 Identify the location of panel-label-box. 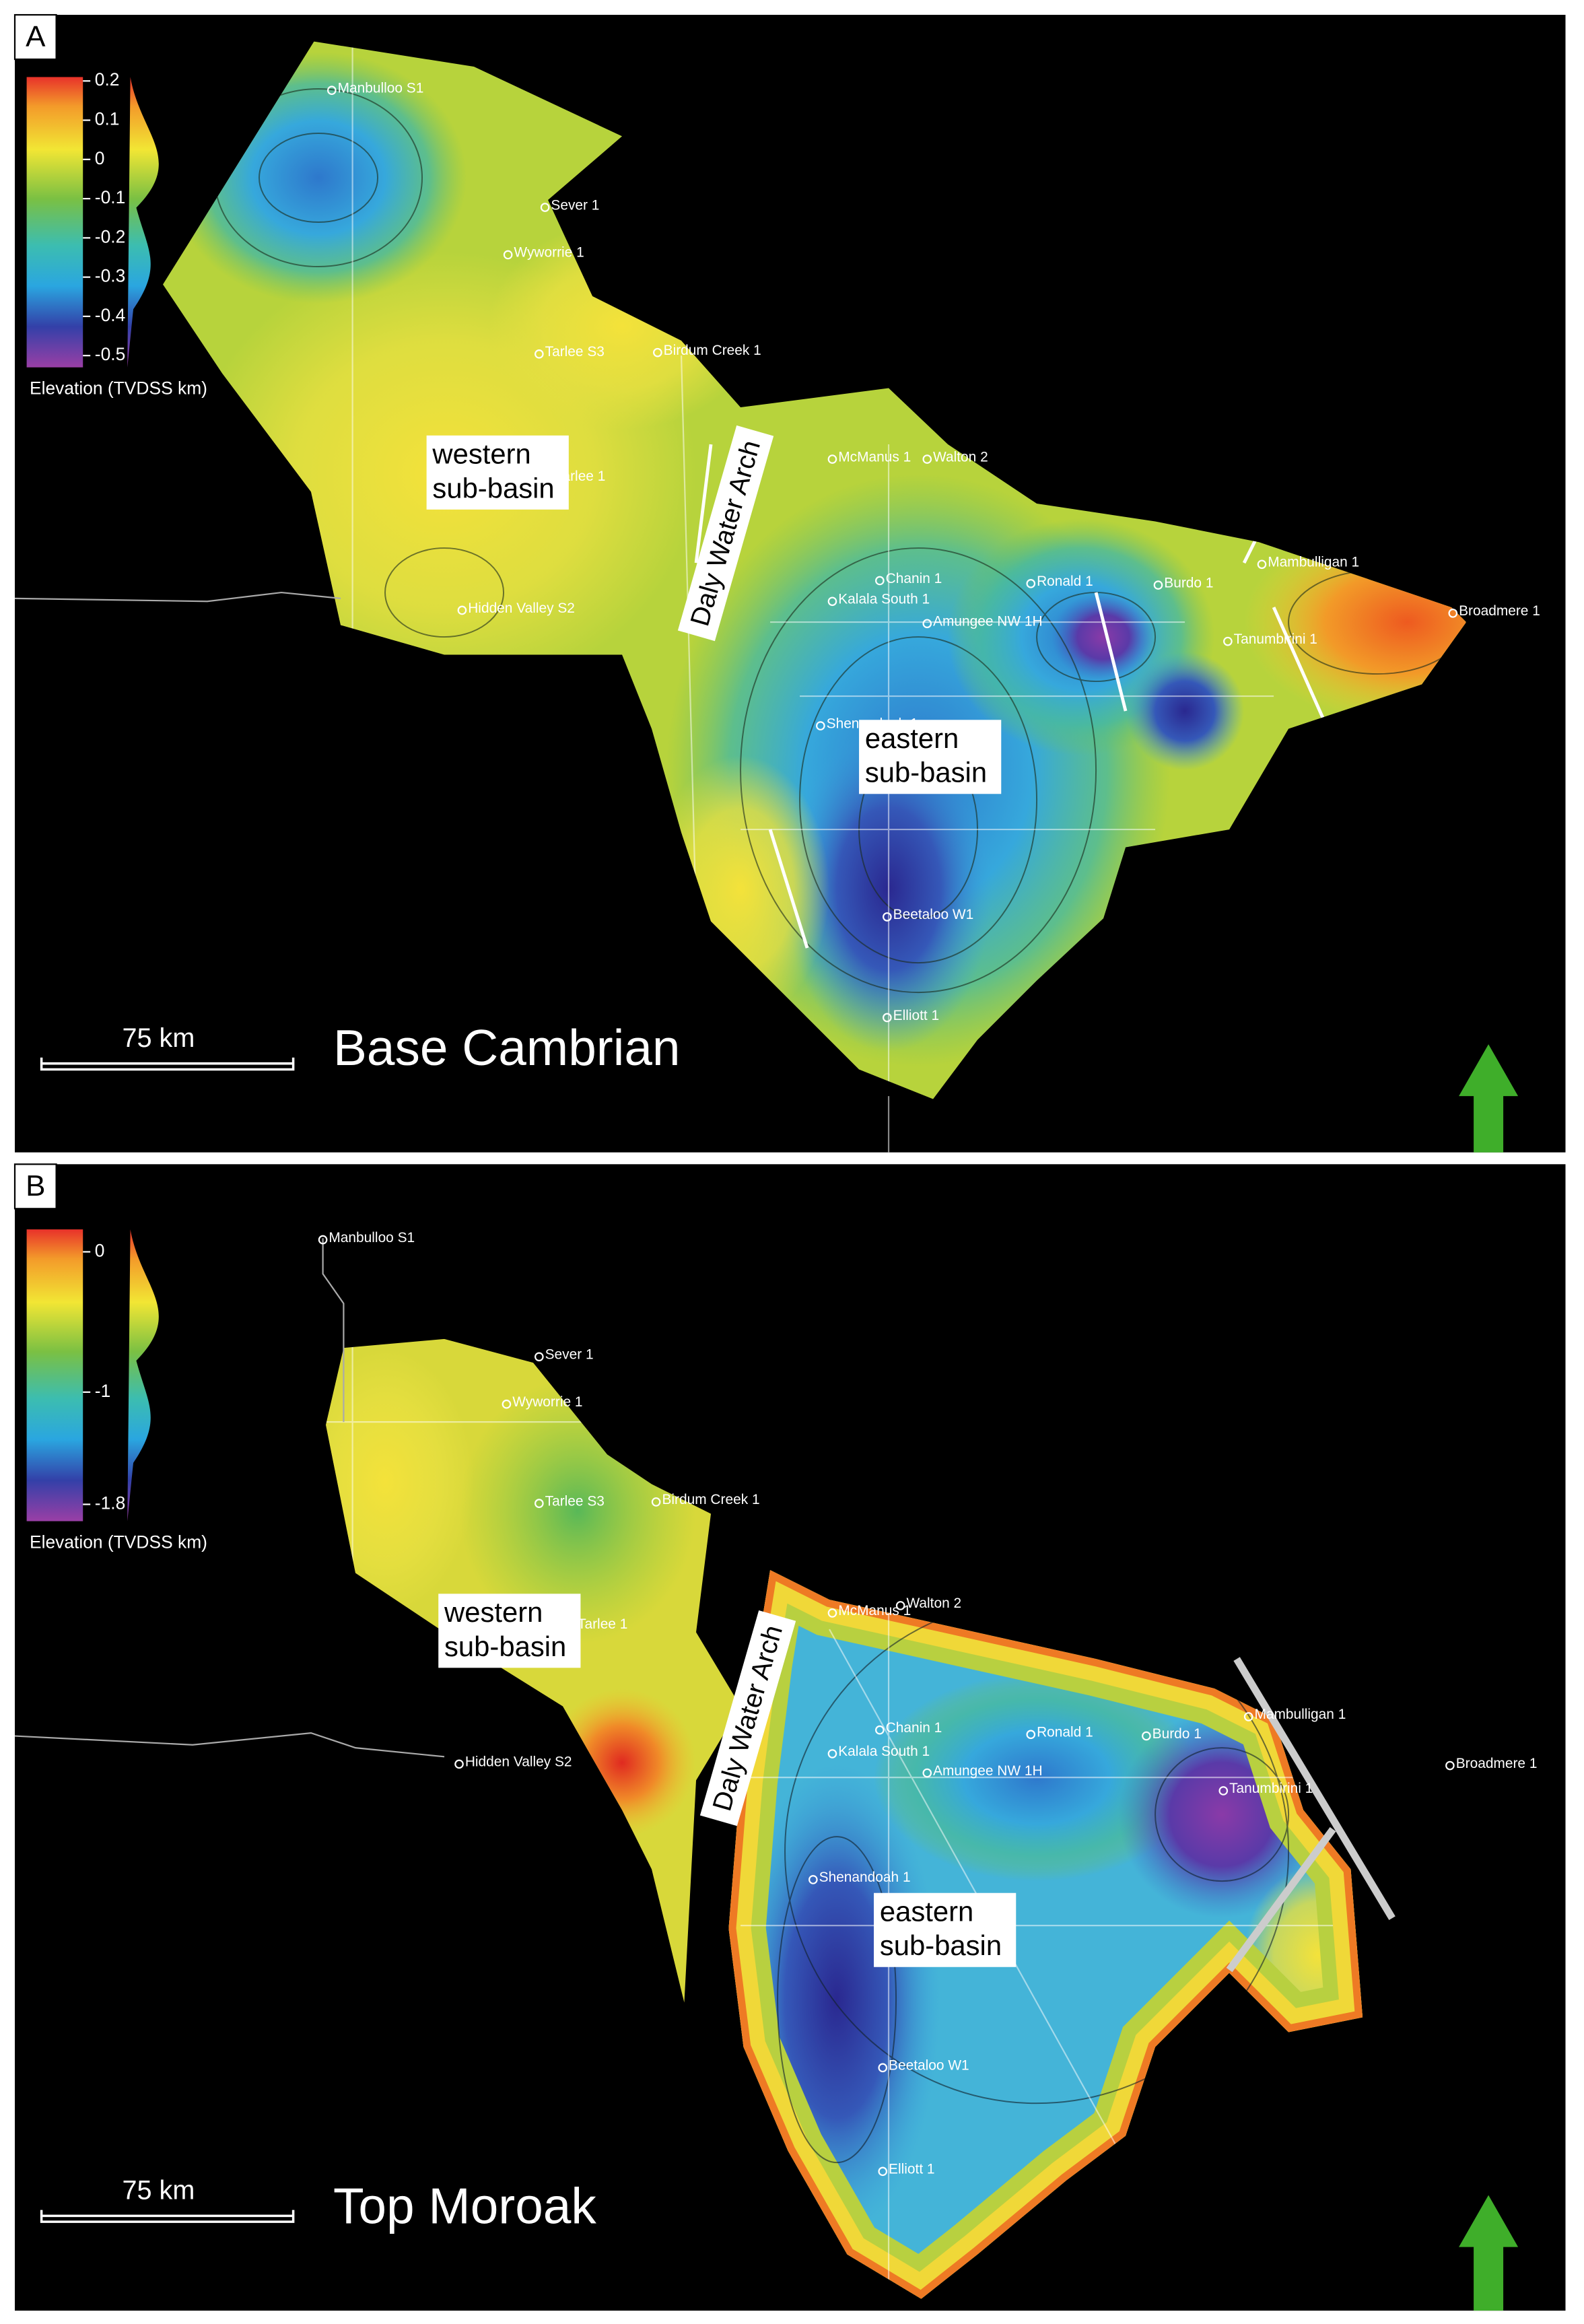
(35, 1186).